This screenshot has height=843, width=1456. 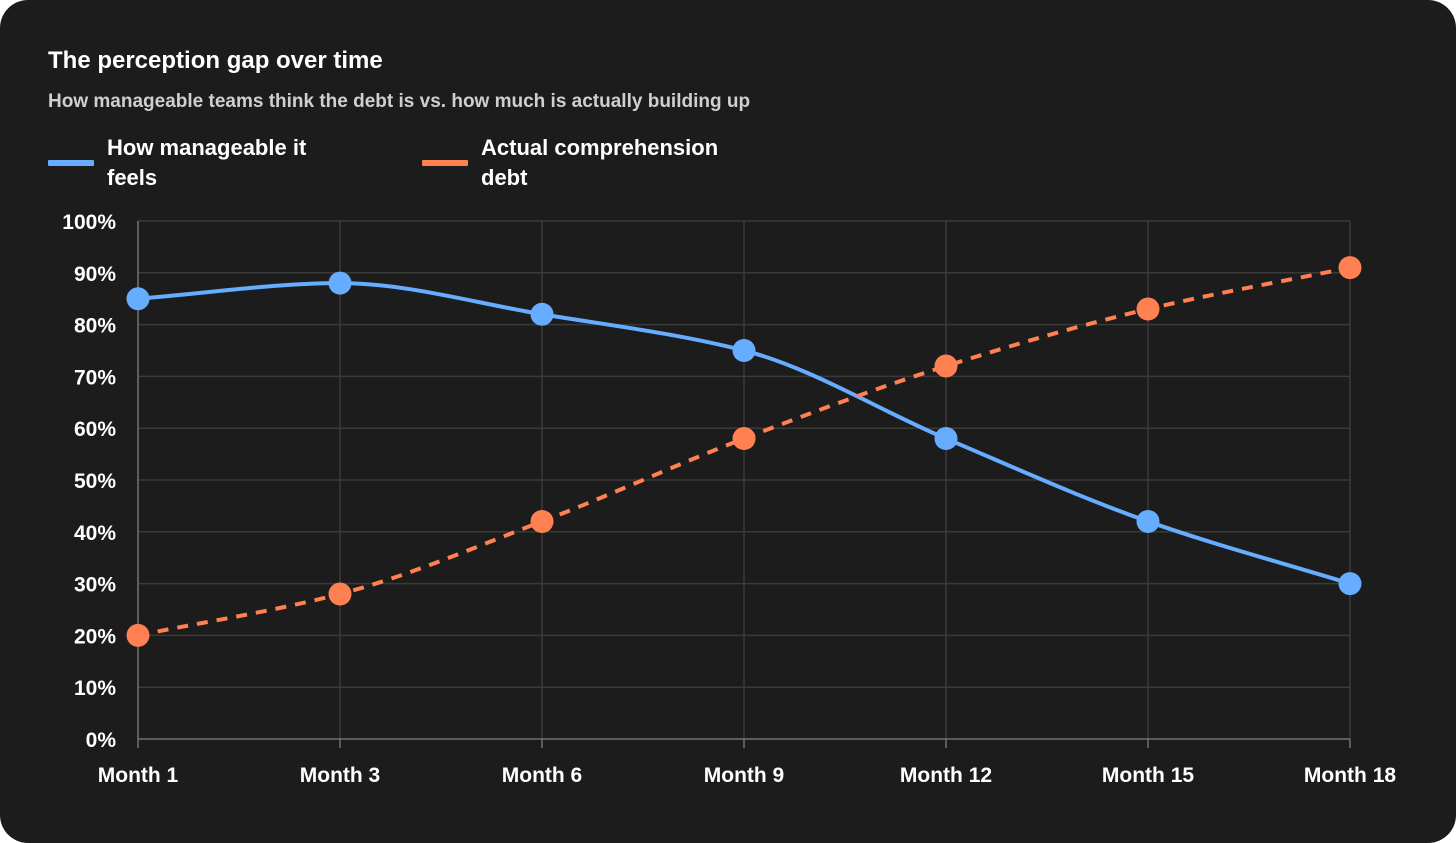 I want to click on y-tick-label: 0%, so click(x=101, y=740).